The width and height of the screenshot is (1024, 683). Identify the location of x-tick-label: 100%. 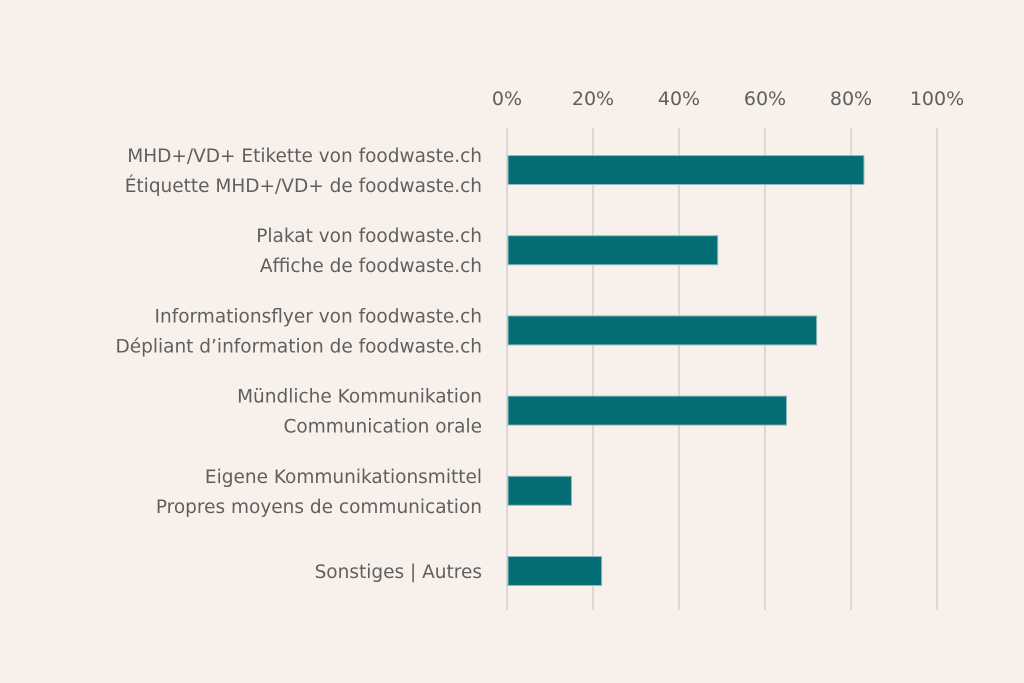
(937, 99).